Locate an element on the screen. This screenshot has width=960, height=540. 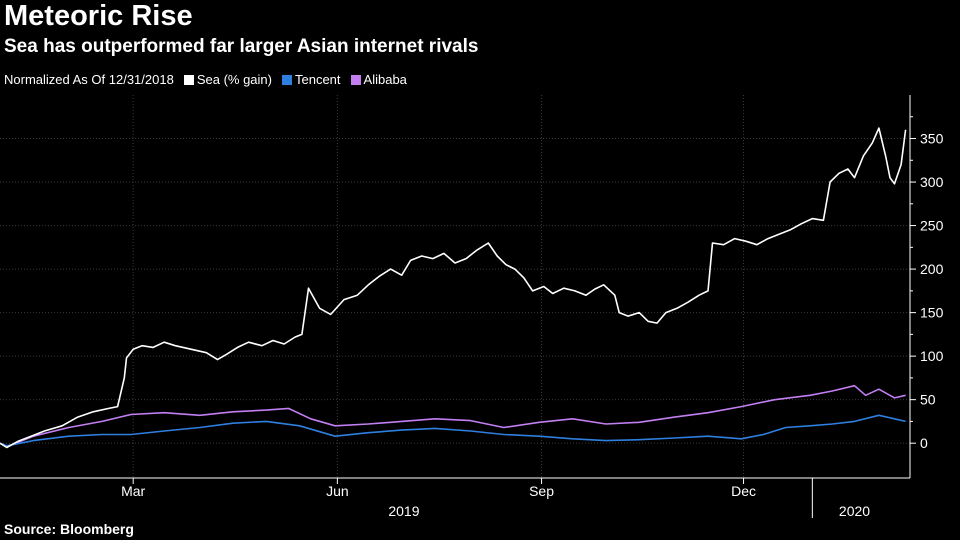
x-tick-label: Jun is located at coordinates (337, 491).